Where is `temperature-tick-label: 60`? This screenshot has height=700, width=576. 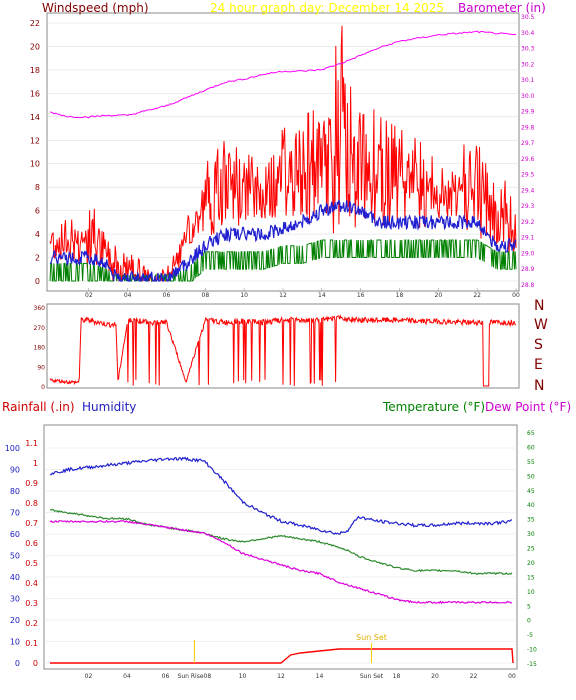
temperature-tick-label: 60 is located at coordinates (531, 447).